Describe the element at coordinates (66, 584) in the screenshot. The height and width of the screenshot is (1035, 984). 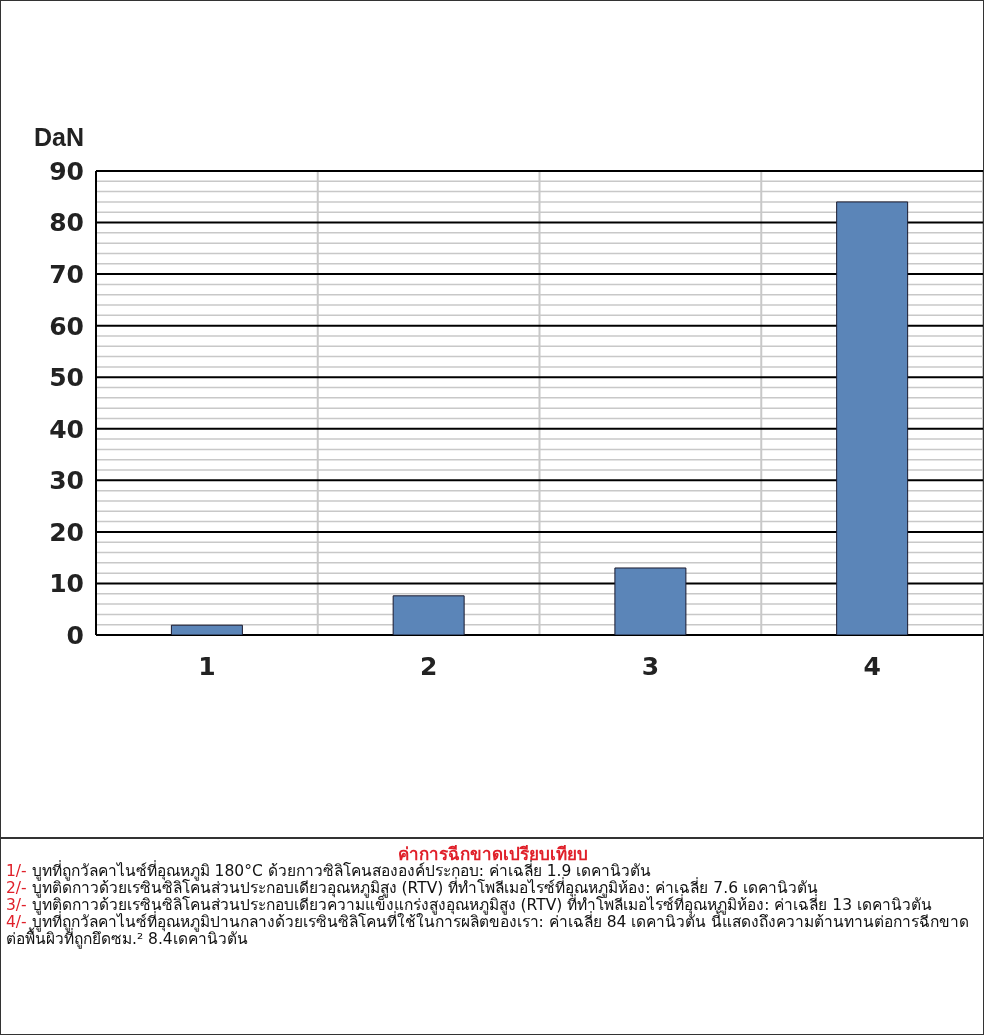
I see `y-tick-label: 10` at that location.